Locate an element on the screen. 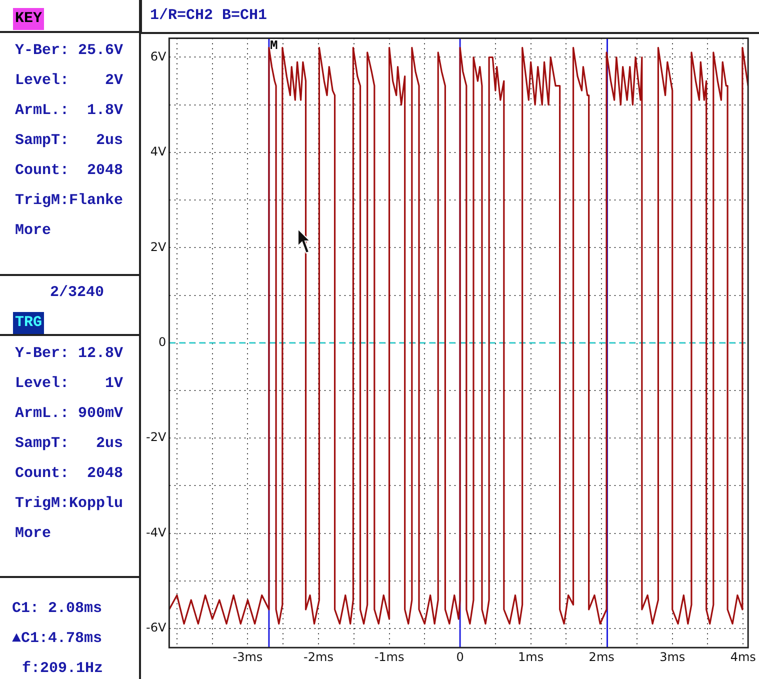  ref-line-label: M is located at coordinates (274, 45).